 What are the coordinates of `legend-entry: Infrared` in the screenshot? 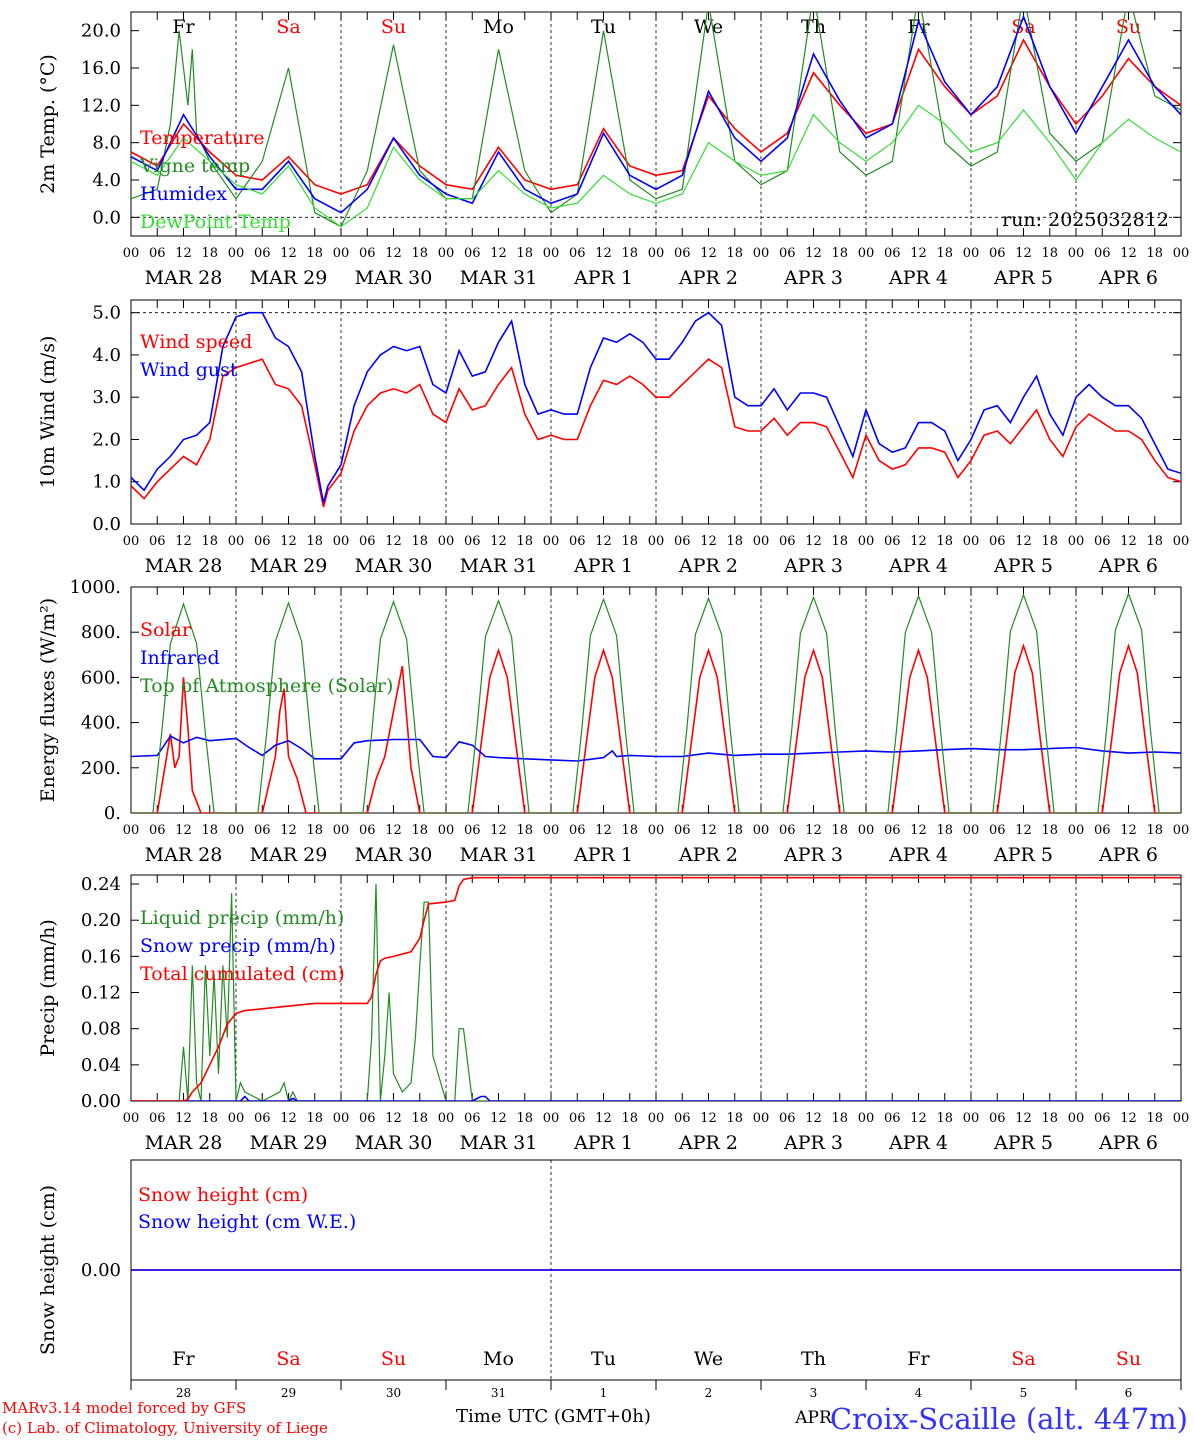 It's located at (180, 658).